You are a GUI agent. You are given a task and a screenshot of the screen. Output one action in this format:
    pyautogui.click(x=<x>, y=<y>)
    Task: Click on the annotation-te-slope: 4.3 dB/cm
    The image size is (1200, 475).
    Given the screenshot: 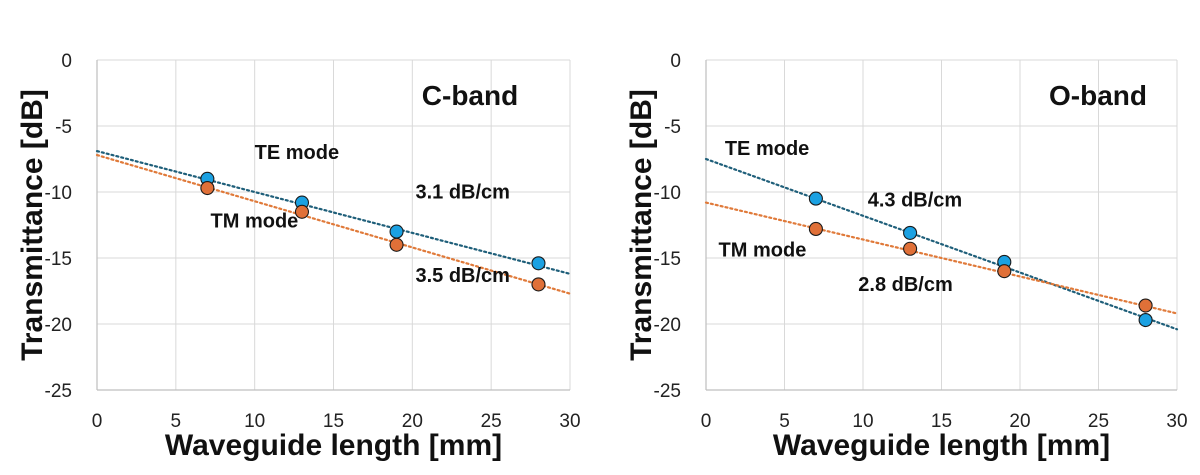 What is the action you would take?
    pyautogui.click(x=915, y=201)
    